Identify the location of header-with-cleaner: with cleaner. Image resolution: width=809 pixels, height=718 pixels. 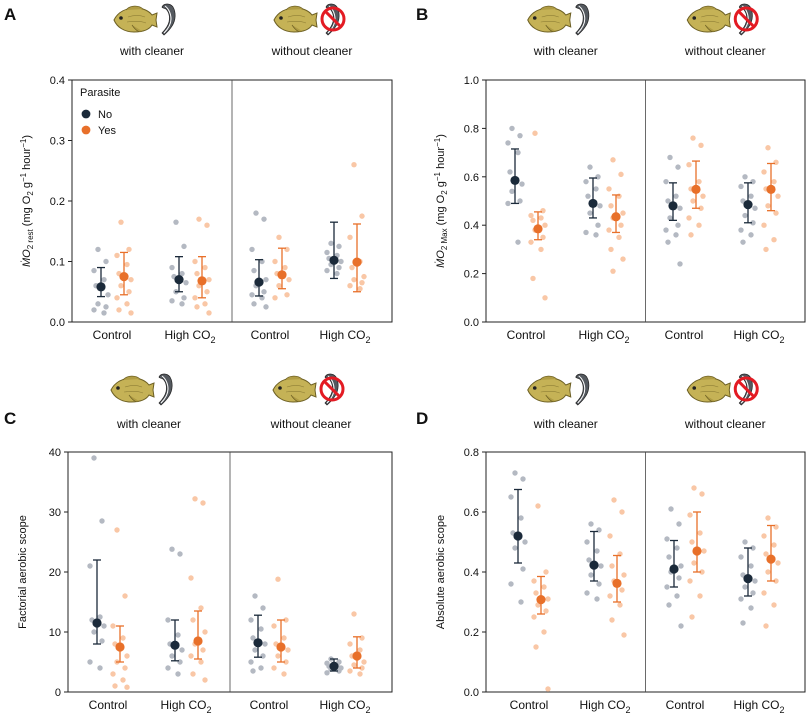
(151, 51).